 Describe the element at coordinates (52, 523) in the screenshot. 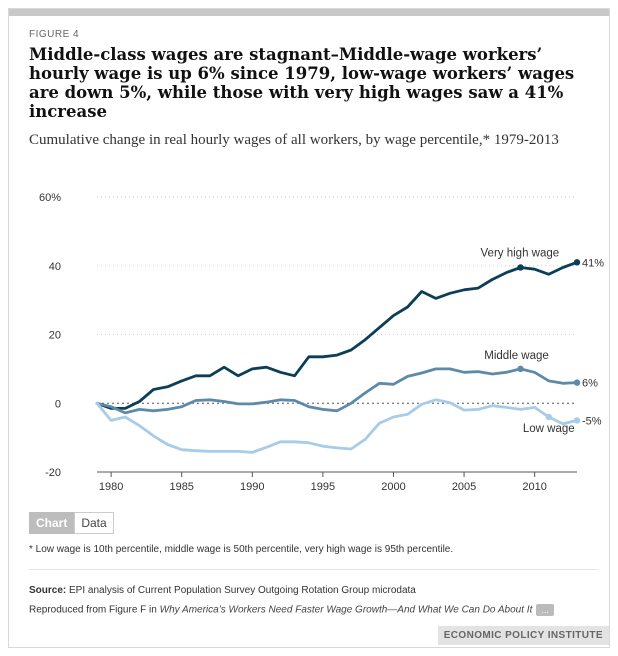

I see `chart-tab: Chart` at that location.